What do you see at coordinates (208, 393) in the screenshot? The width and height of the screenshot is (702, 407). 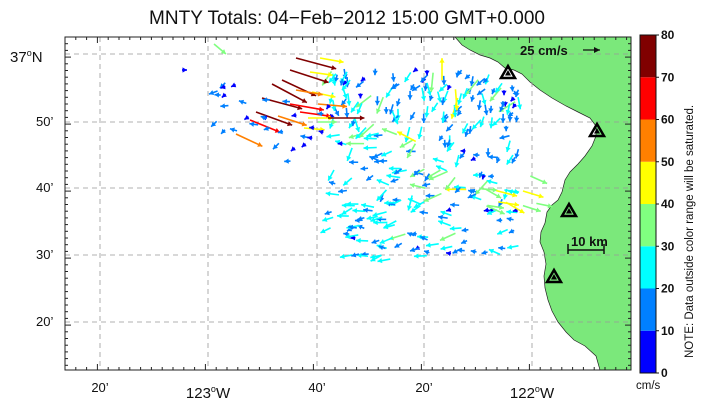 I see `lon-label-123w: 123oW` at bounding box center [208, 393].